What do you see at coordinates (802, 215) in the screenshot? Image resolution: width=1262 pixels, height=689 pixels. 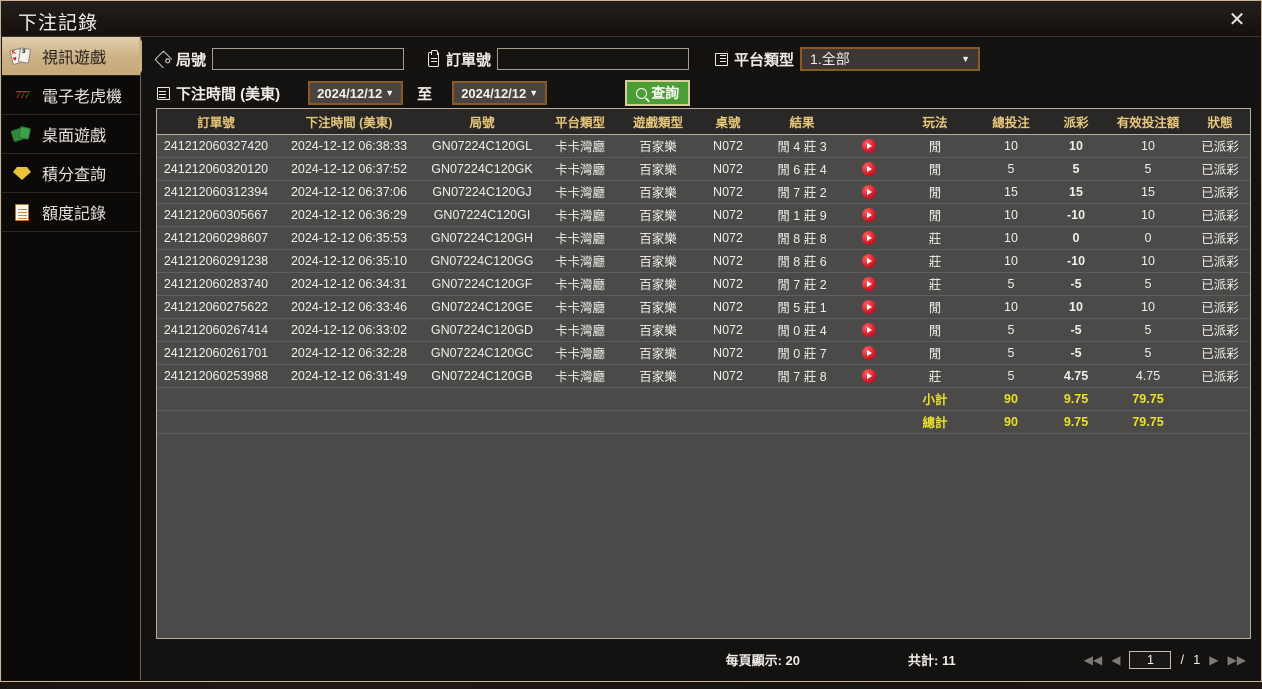 I see `cell-result: 閒 1 莊 9` at bounding box center [802, 215].